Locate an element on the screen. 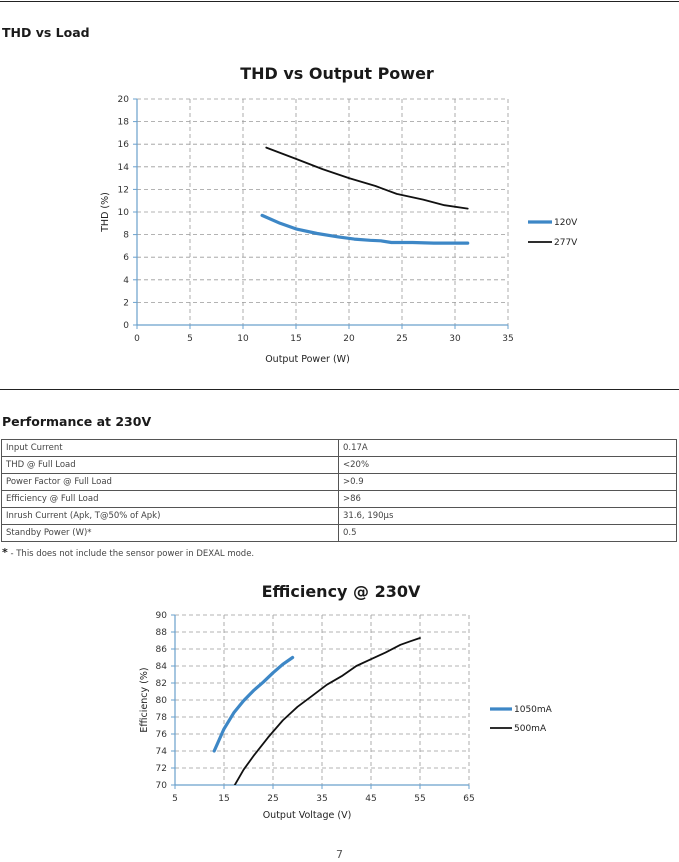 Image resolution: width=679 pixels, height=862 pixels. table-cell-parameter: THD @ Full Load is located at coordinates (170, 465).